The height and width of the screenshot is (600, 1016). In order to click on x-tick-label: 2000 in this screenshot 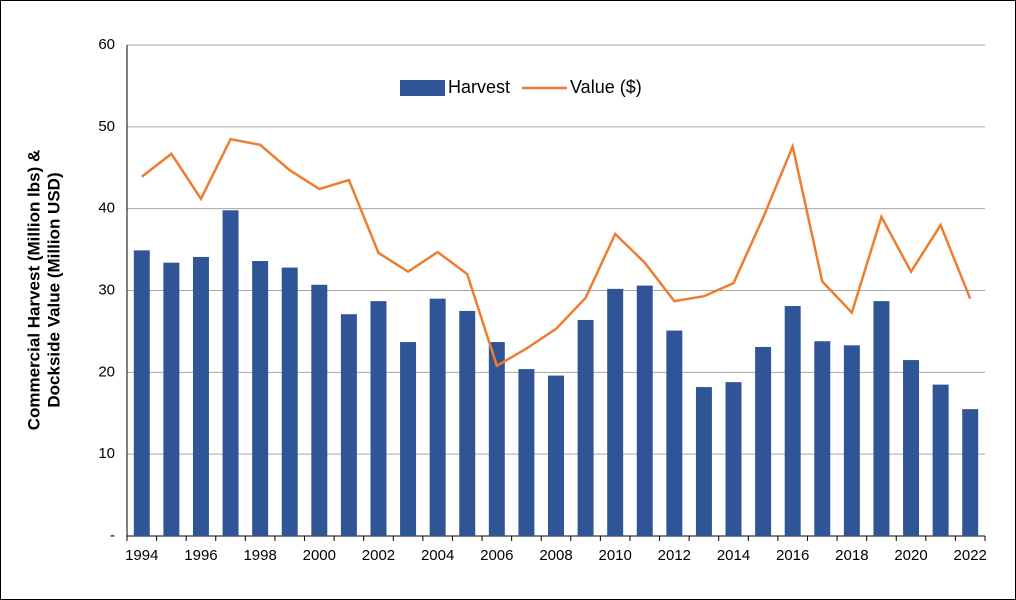, I will do `click(319, 555)`.